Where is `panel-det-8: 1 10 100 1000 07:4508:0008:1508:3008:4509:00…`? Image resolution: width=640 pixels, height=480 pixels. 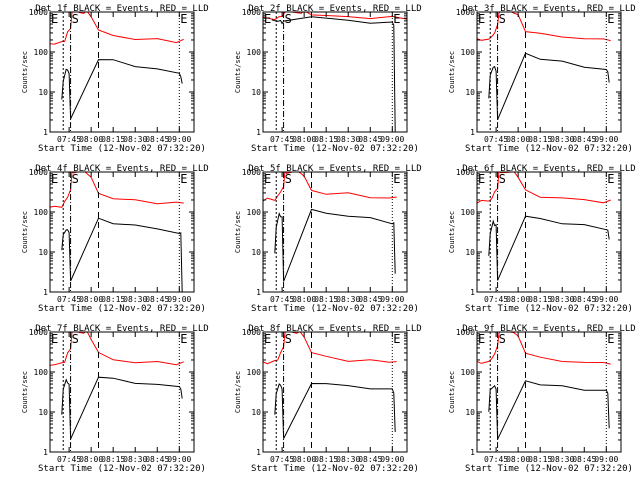 panel-det-8: 1 10 100 1000 07:4508:0008:1508:3008:4509:00… is located at coordinates (328, 399).